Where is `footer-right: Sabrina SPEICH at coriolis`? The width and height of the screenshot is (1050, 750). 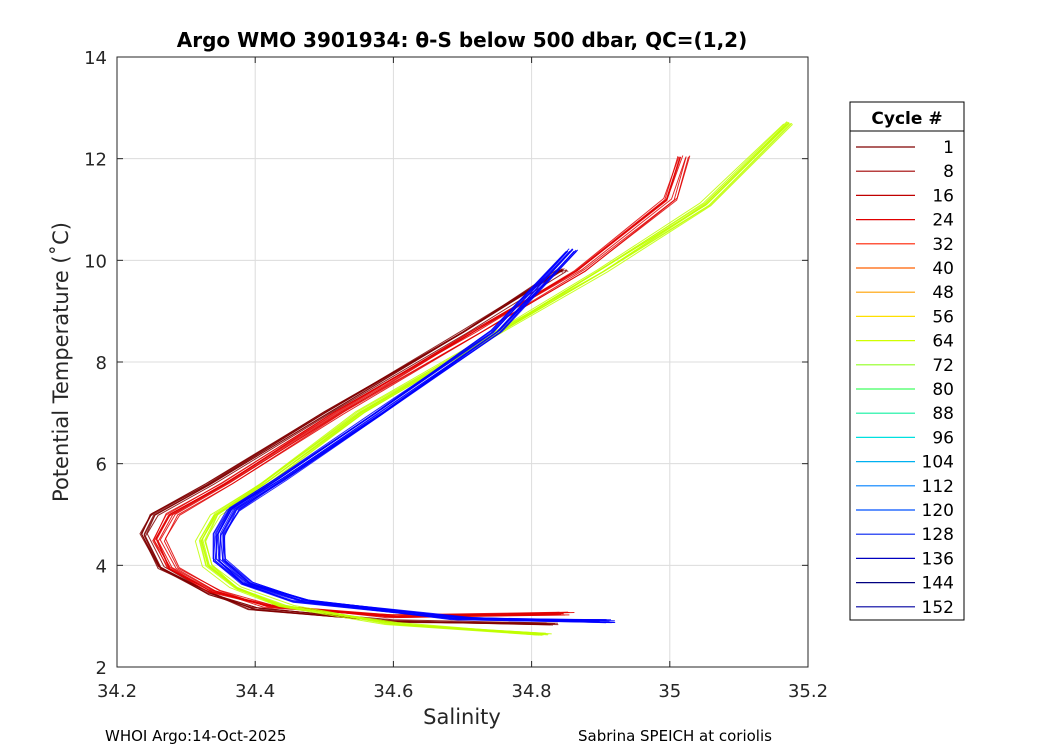 footer-right: Sabrina SPEICH at coriolis is located at coordinates (675, 736).